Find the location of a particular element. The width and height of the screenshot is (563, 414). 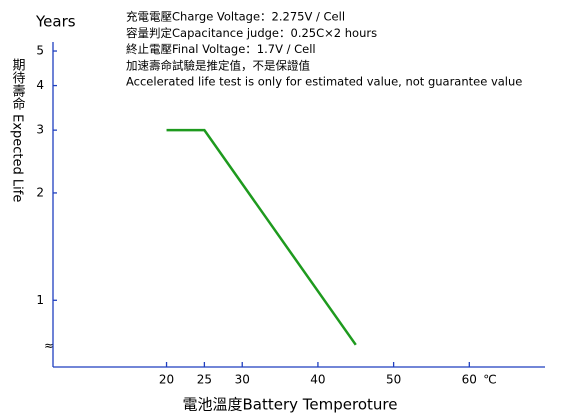

note: 加速壽命試驗是推定值，不是保證值 is located at coordinates (218, 65).